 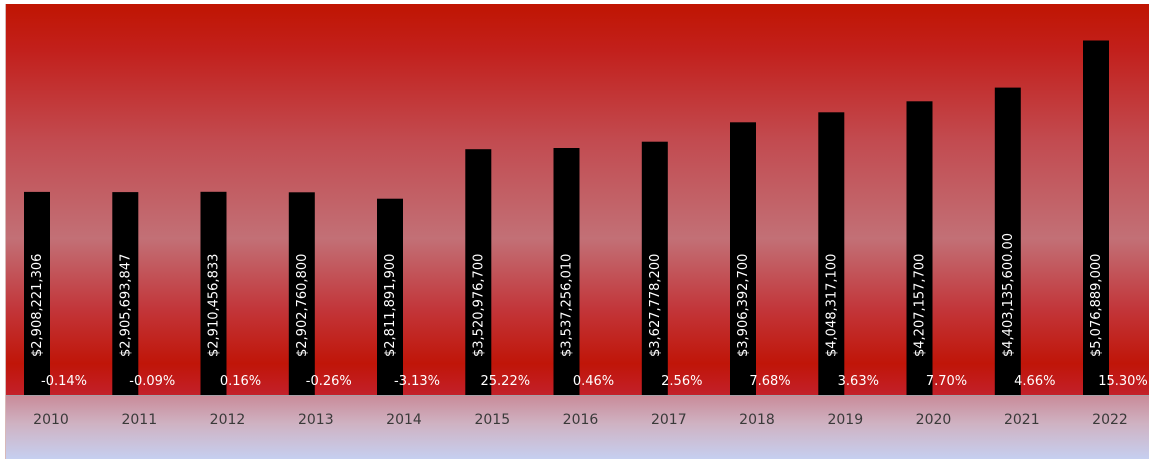 I want to click on change-label-2013: -0.26%, so click(x=329, y=381).